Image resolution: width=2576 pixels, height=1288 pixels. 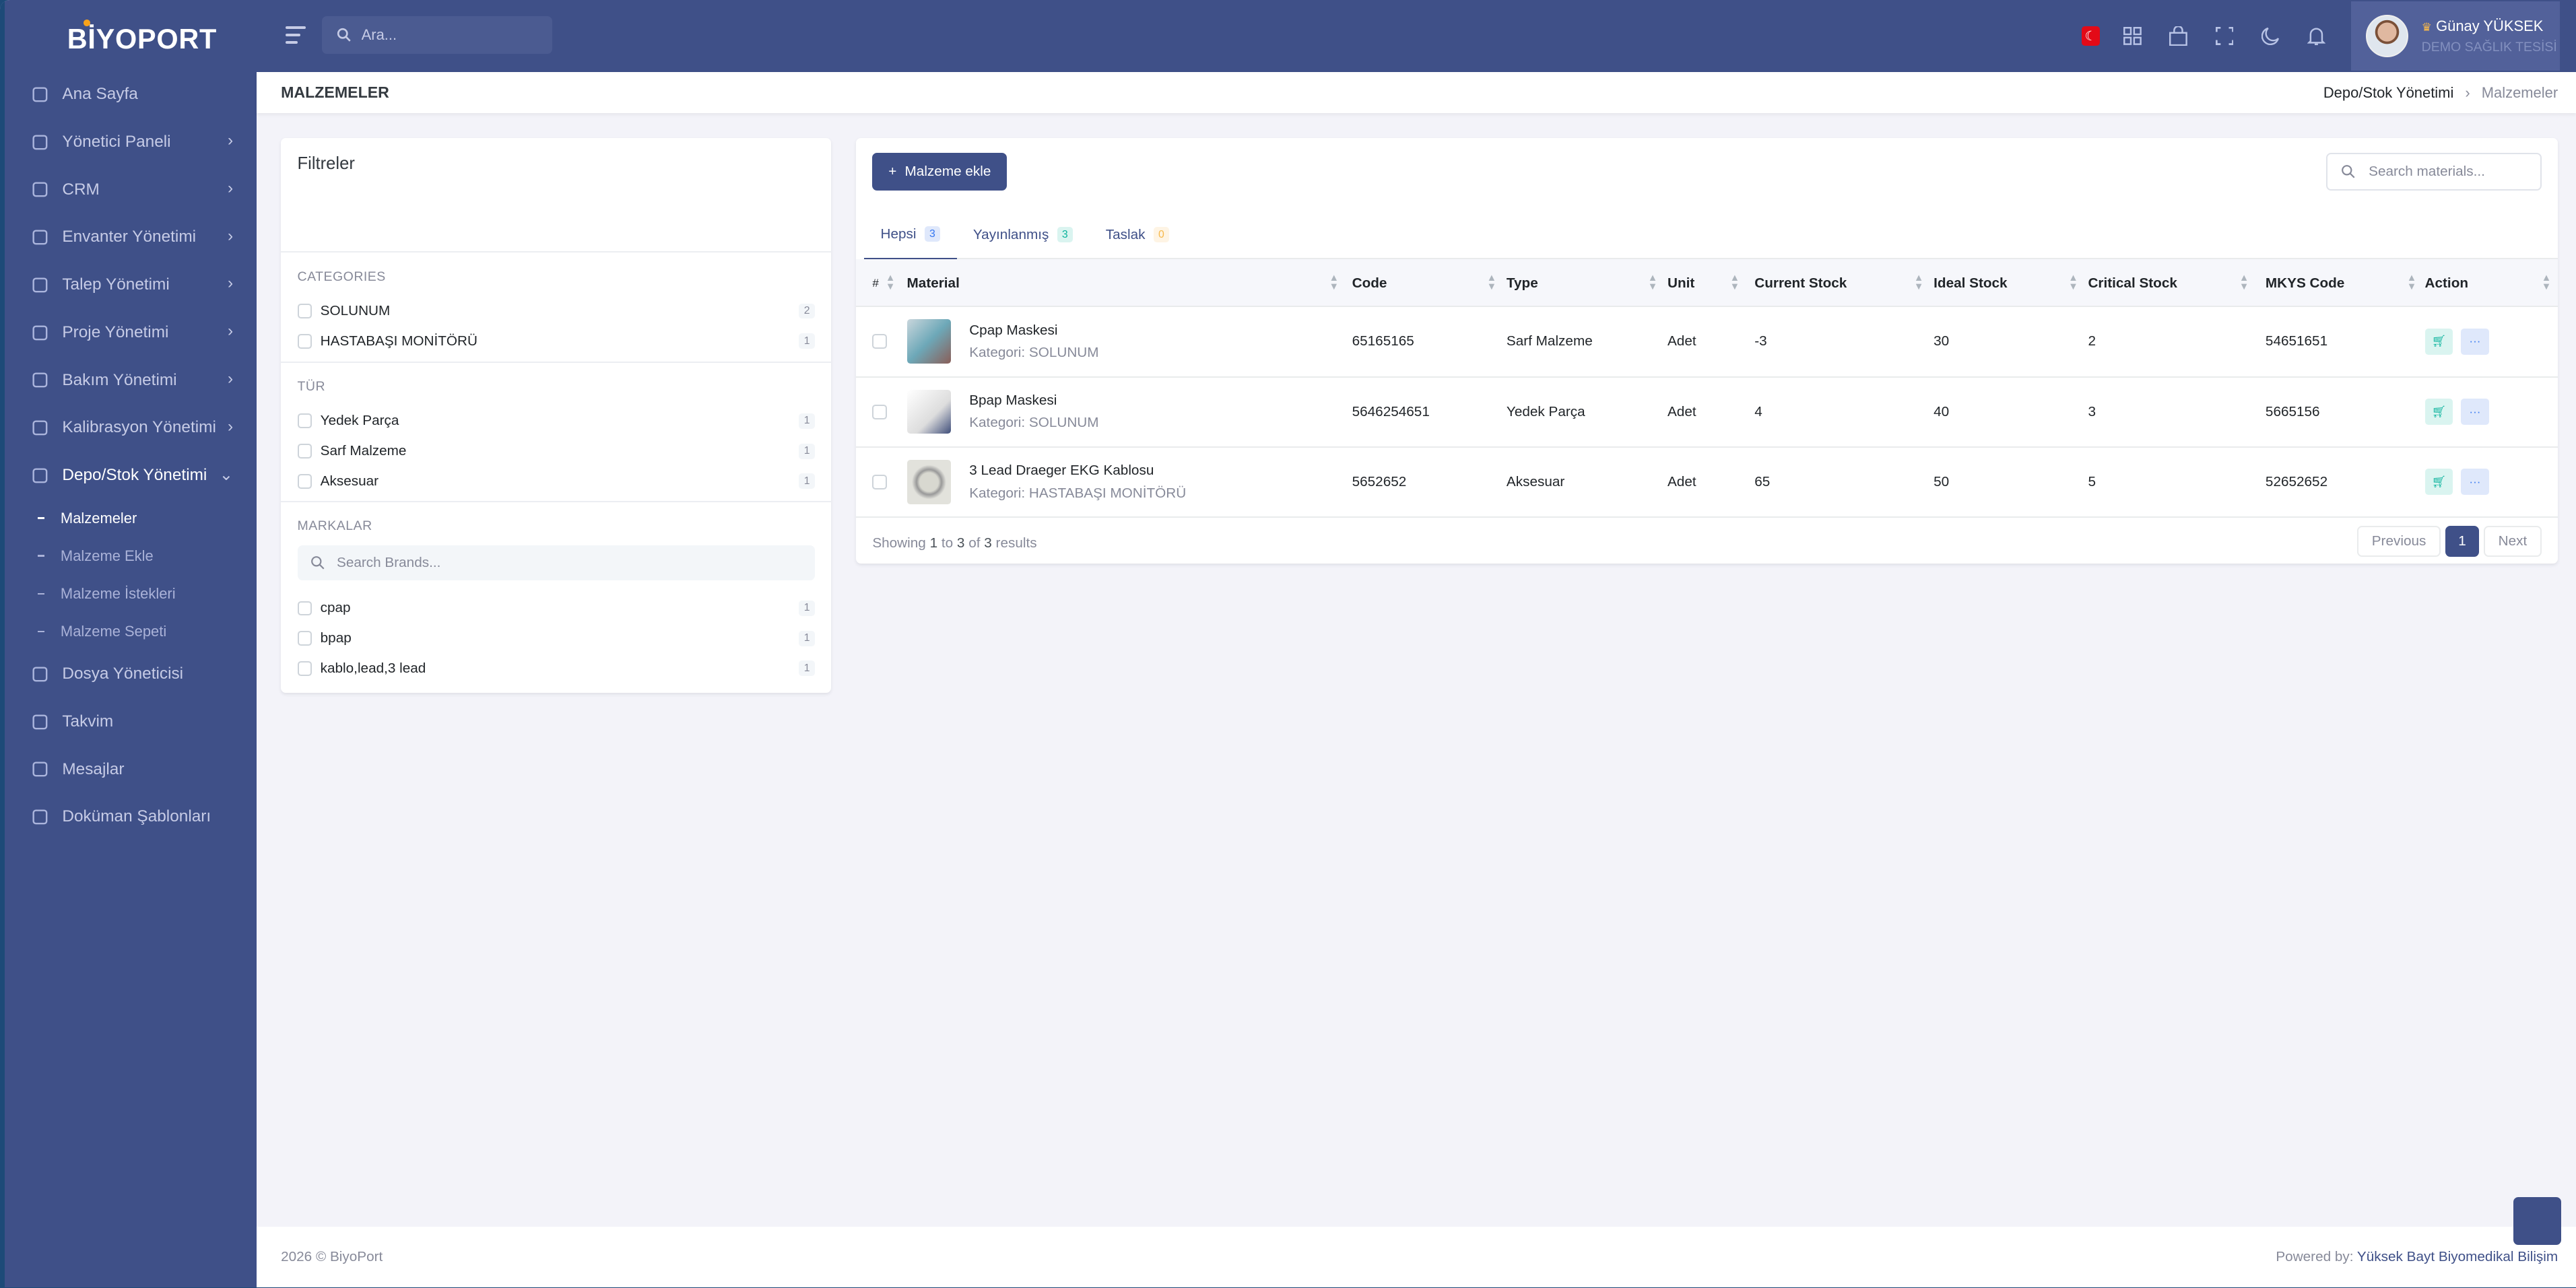 What do you see at coordinates (556, 311) in the screenshot?
I see `filter-option: SOLUNUM 2` at bounding box center [556, 311].